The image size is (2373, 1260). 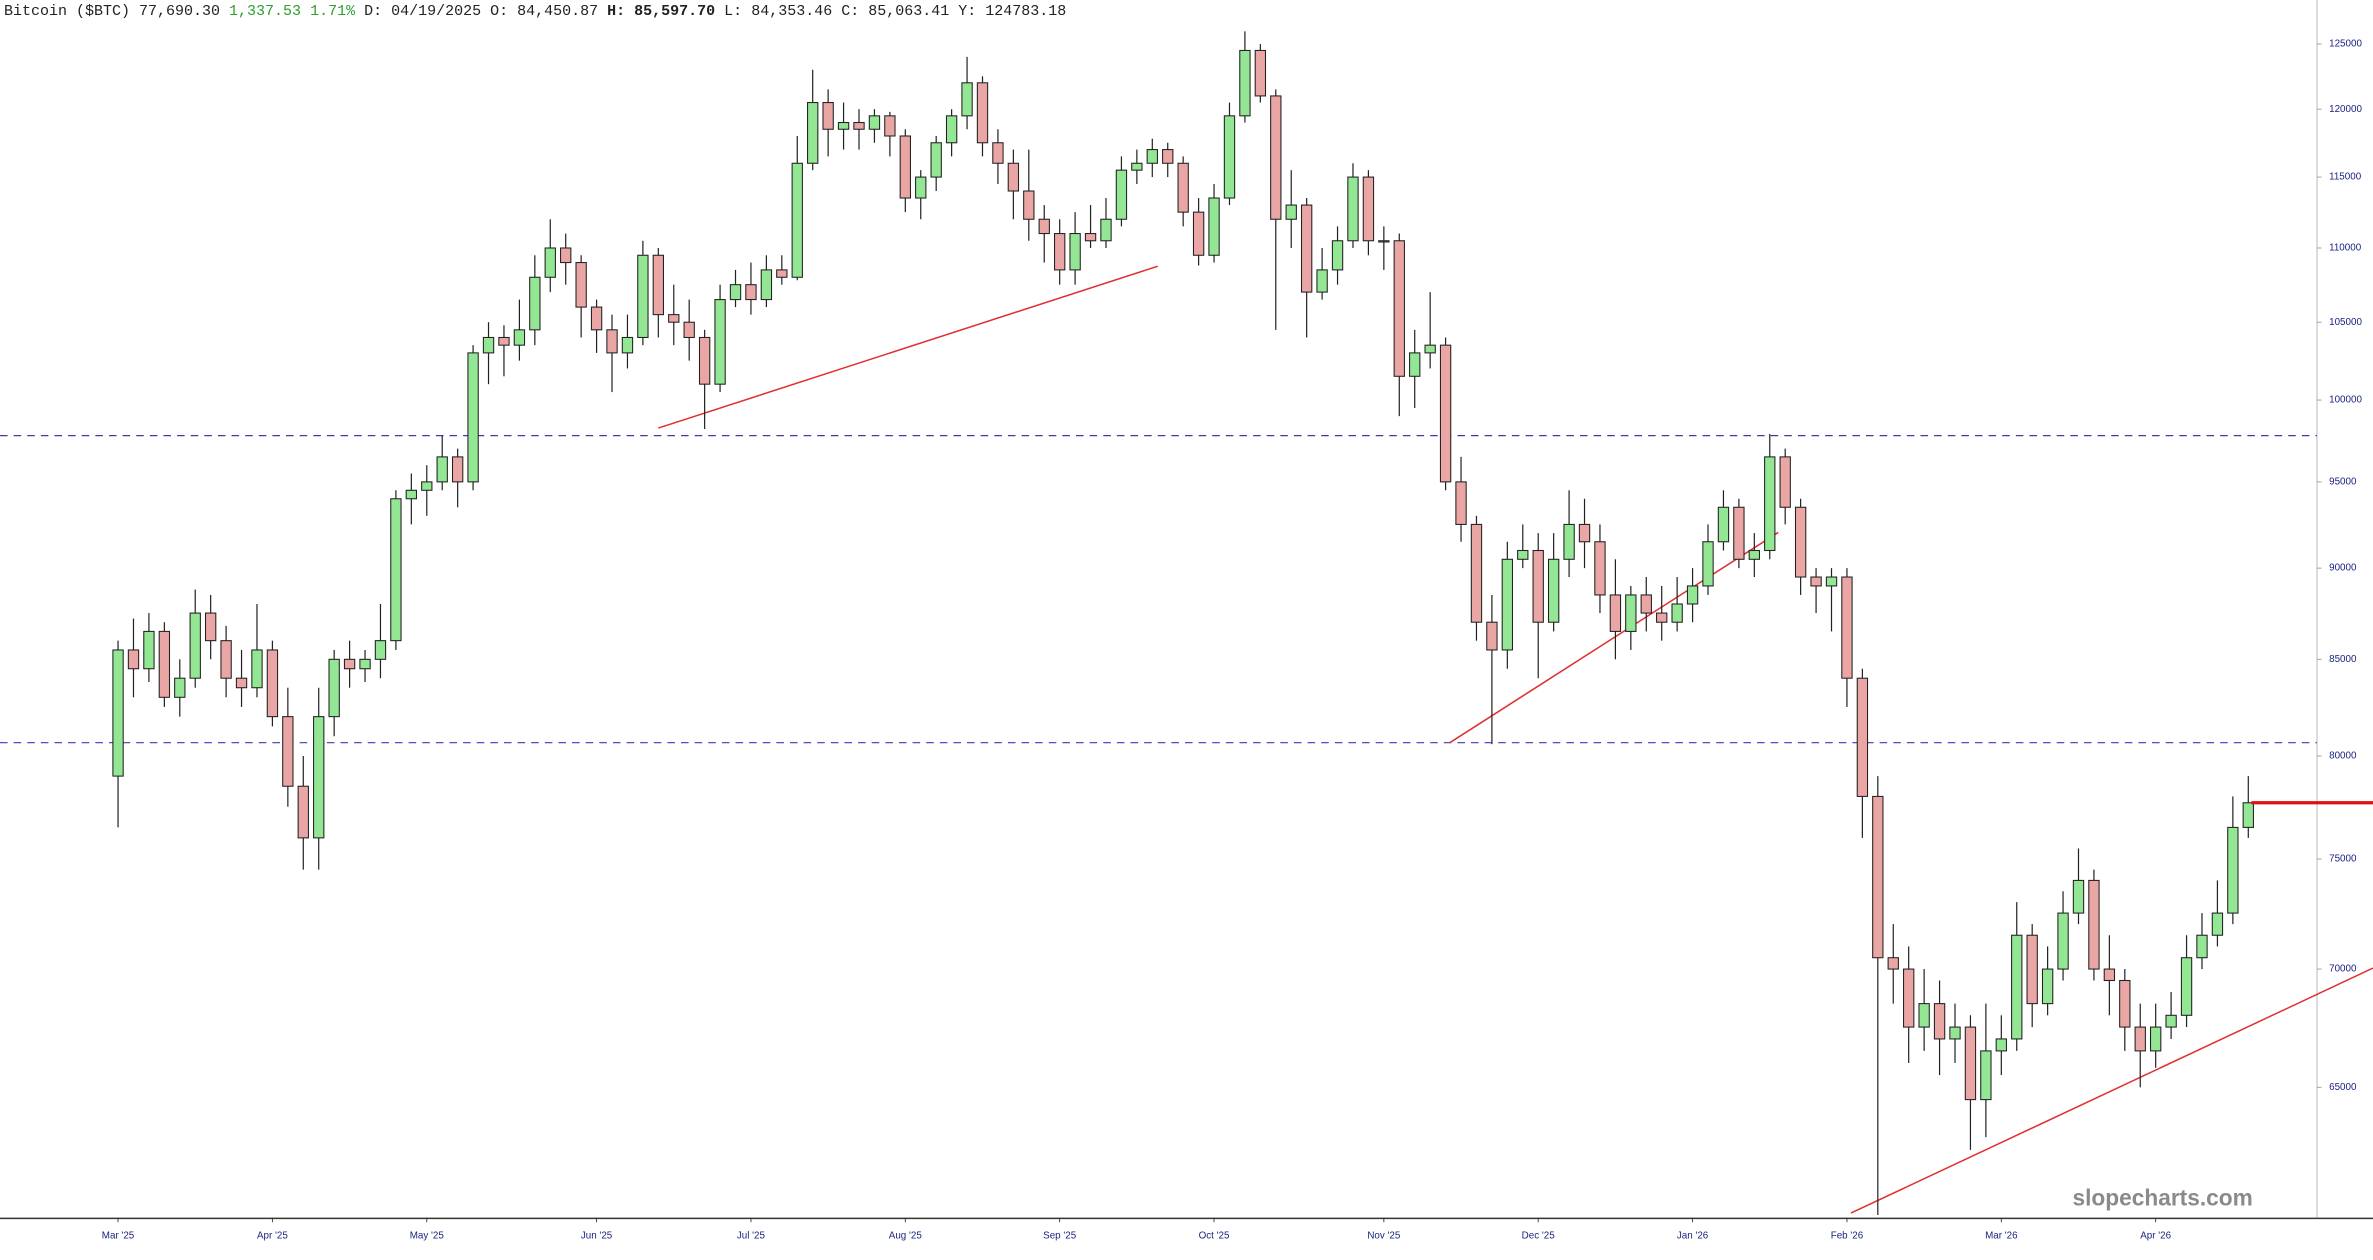 I want to click on last-price: 77,690.30, so click(x=180, y=11).